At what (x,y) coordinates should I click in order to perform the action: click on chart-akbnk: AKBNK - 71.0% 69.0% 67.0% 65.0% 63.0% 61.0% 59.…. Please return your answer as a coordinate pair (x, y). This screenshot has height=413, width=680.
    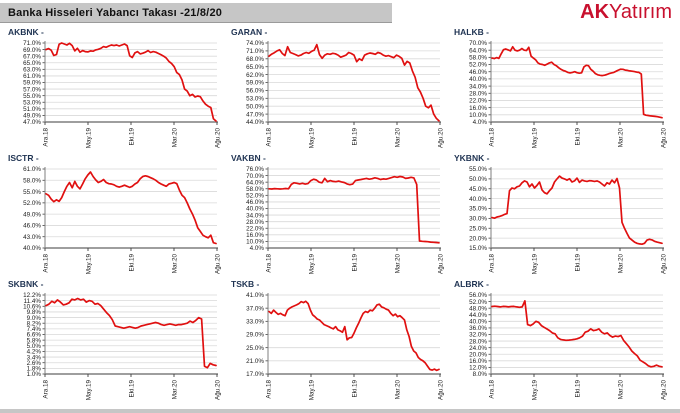
    Looking at the image, I should click on (115, 89).